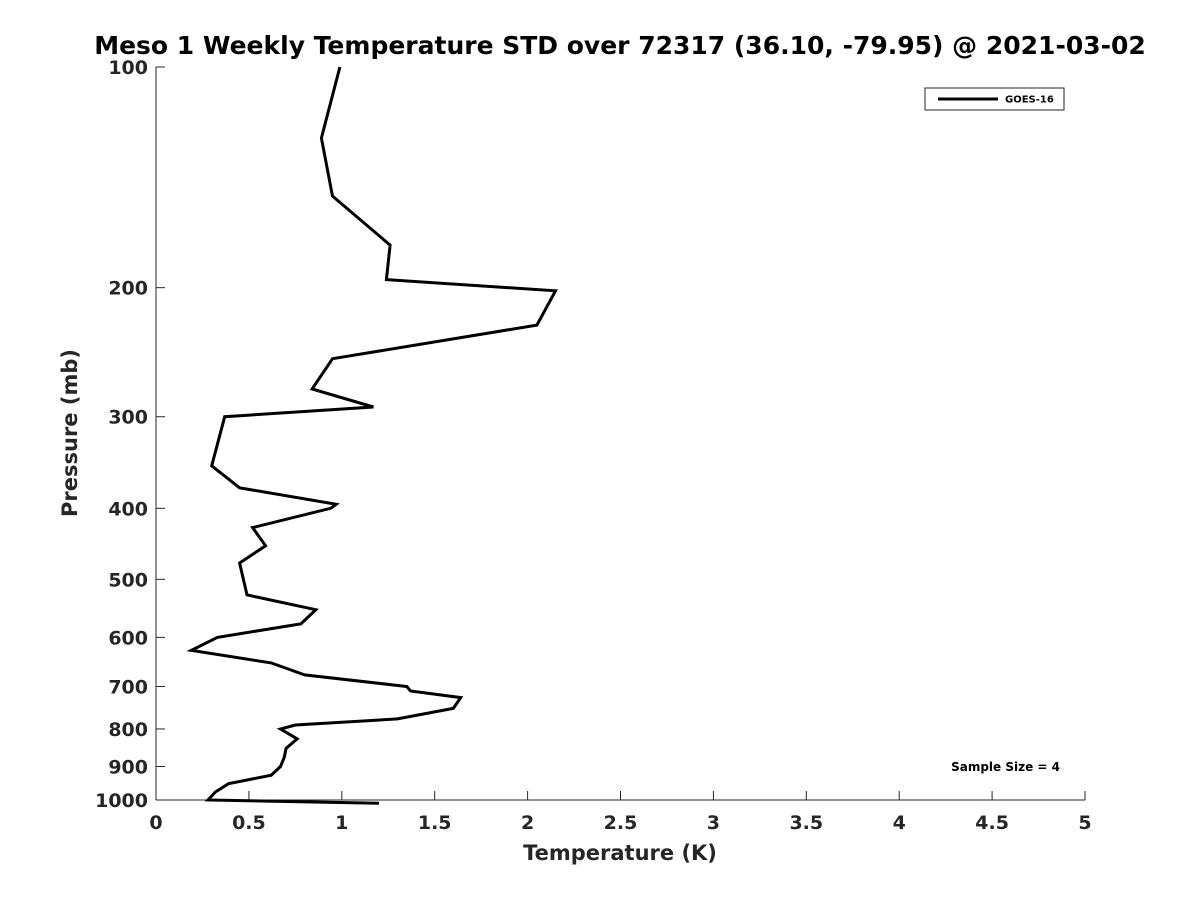 Image resolution: width=1200 pixels, height=900 pixels. What do you see at coordinates (70, 433) in the screenshot?
I see `y-axis-label: Pressure (mb)` at bounding box center [70, 433].